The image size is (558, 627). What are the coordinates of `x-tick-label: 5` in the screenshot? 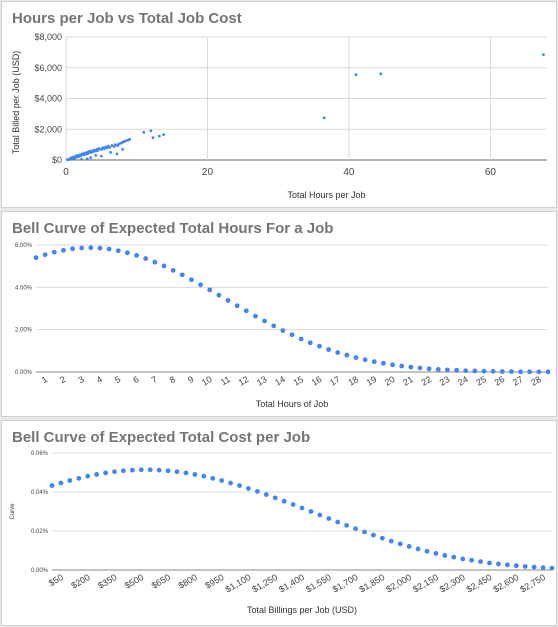 It's located at (117, 379).